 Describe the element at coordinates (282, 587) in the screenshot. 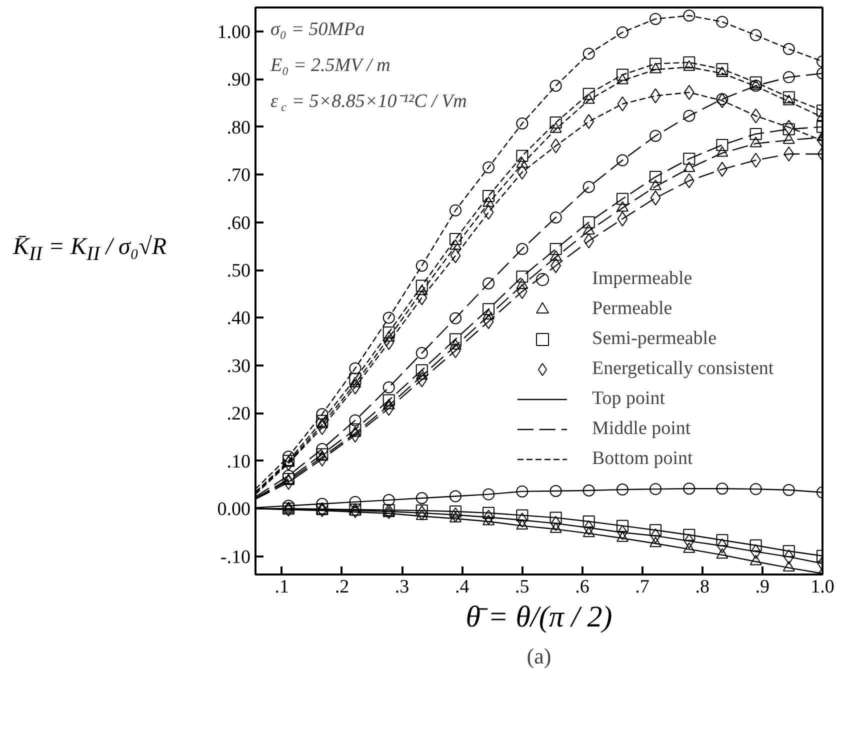

I see `x-tick-label: .1` at that location.